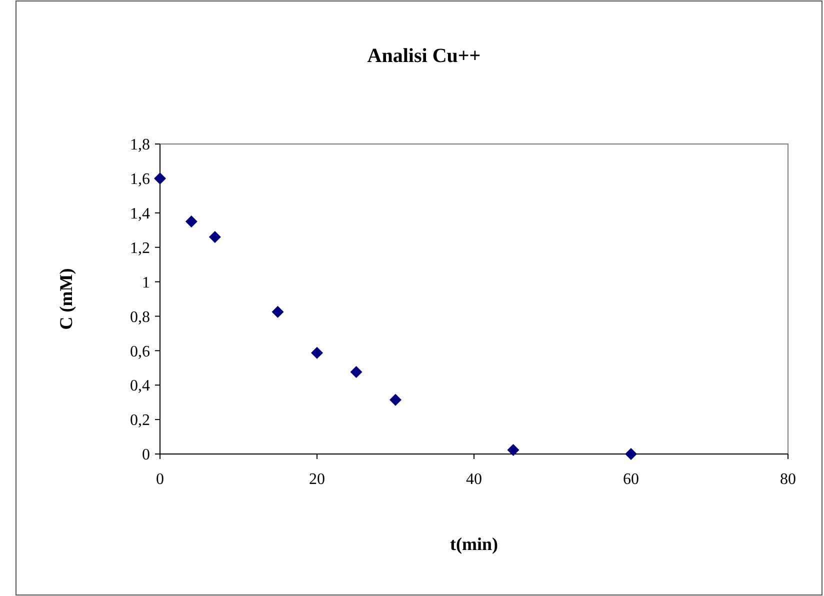 This screenshot has height=596, width=824. I want to click on x-axis-title: t(min), so click(474, 544).